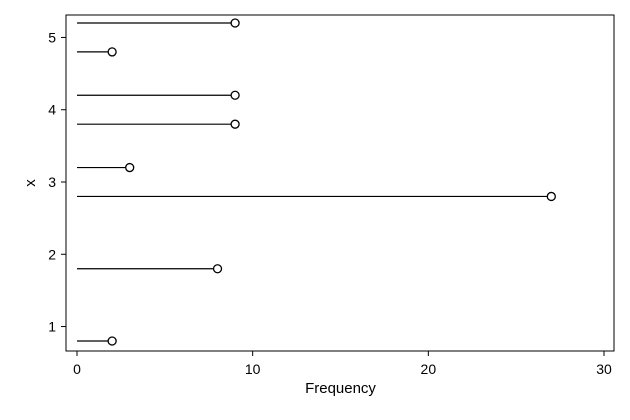 This screenshot has height=420, width=630. Describe the element at coordinates (340, 388) in the screenshot. I see `x-axis-label: Frequency` at that location.